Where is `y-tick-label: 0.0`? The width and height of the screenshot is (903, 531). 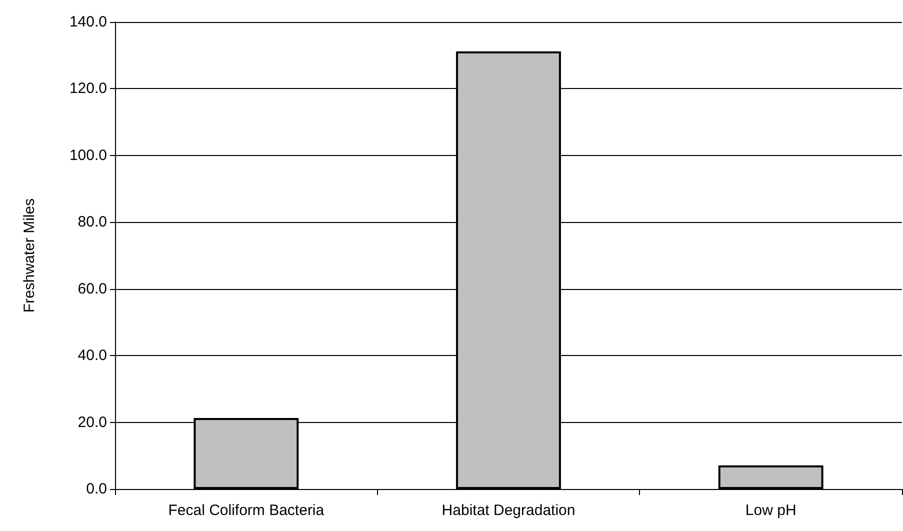
y-tick-label: 0.0 is located at coordinates (96, 489).